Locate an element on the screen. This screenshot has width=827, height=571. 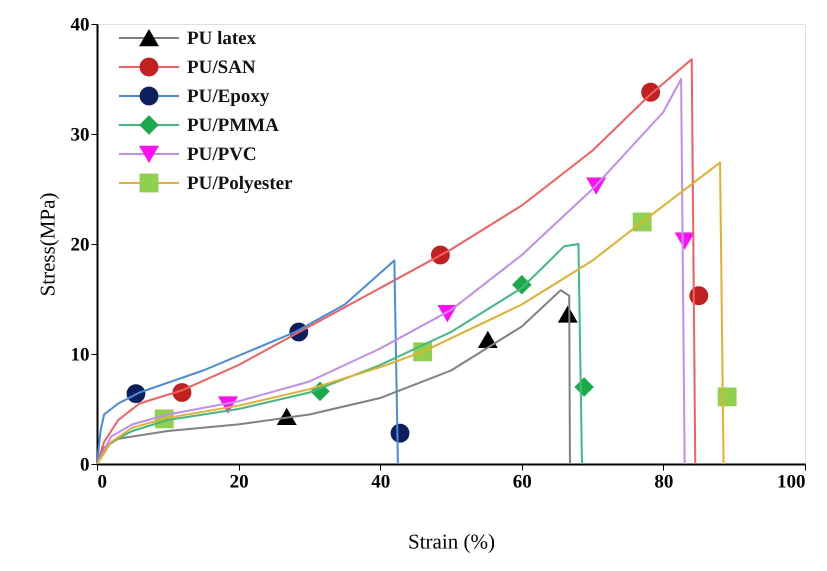
y-tick-label: 20 is located at coordinates (80, 245).